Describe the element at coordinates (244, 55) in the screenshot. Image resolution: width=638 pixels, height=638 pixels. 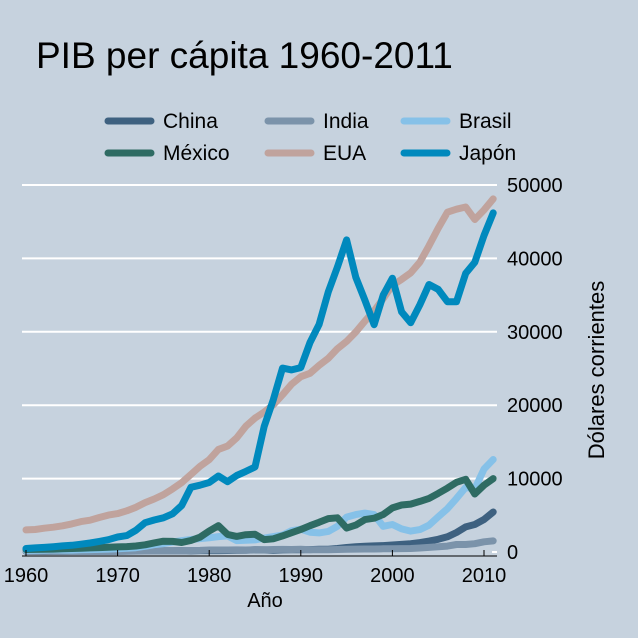
I see `chart-title: PIB per cápita 1960-2011` at that location.